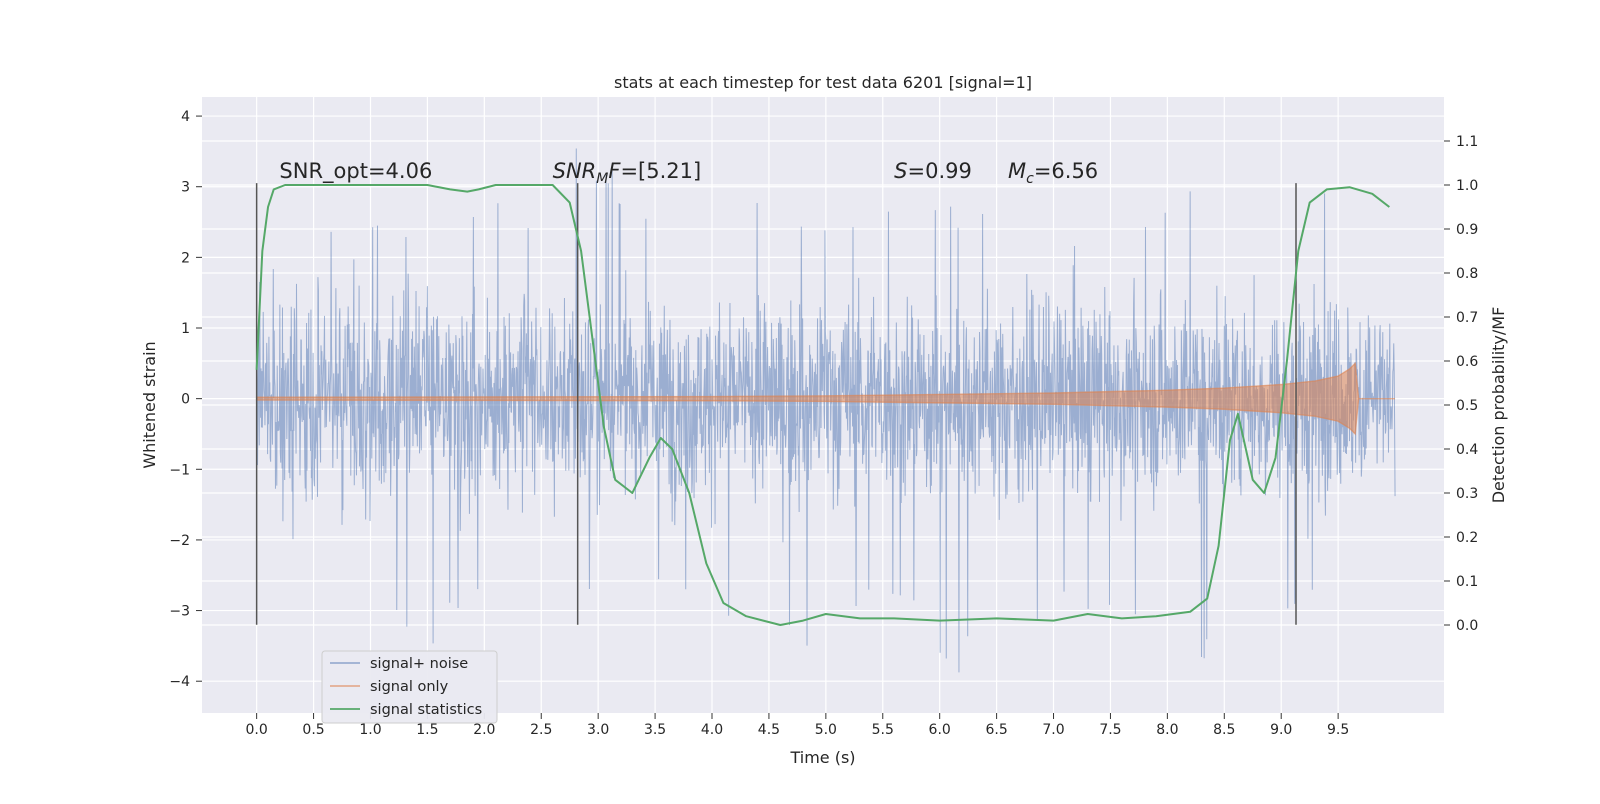 Image resolution: width=1600 pixels, height=804 pixels. What do you see at coordinates (660, 171) in the screenshot?
I see `annotation-part: =[5.21]` at bounding box center [660, 171].